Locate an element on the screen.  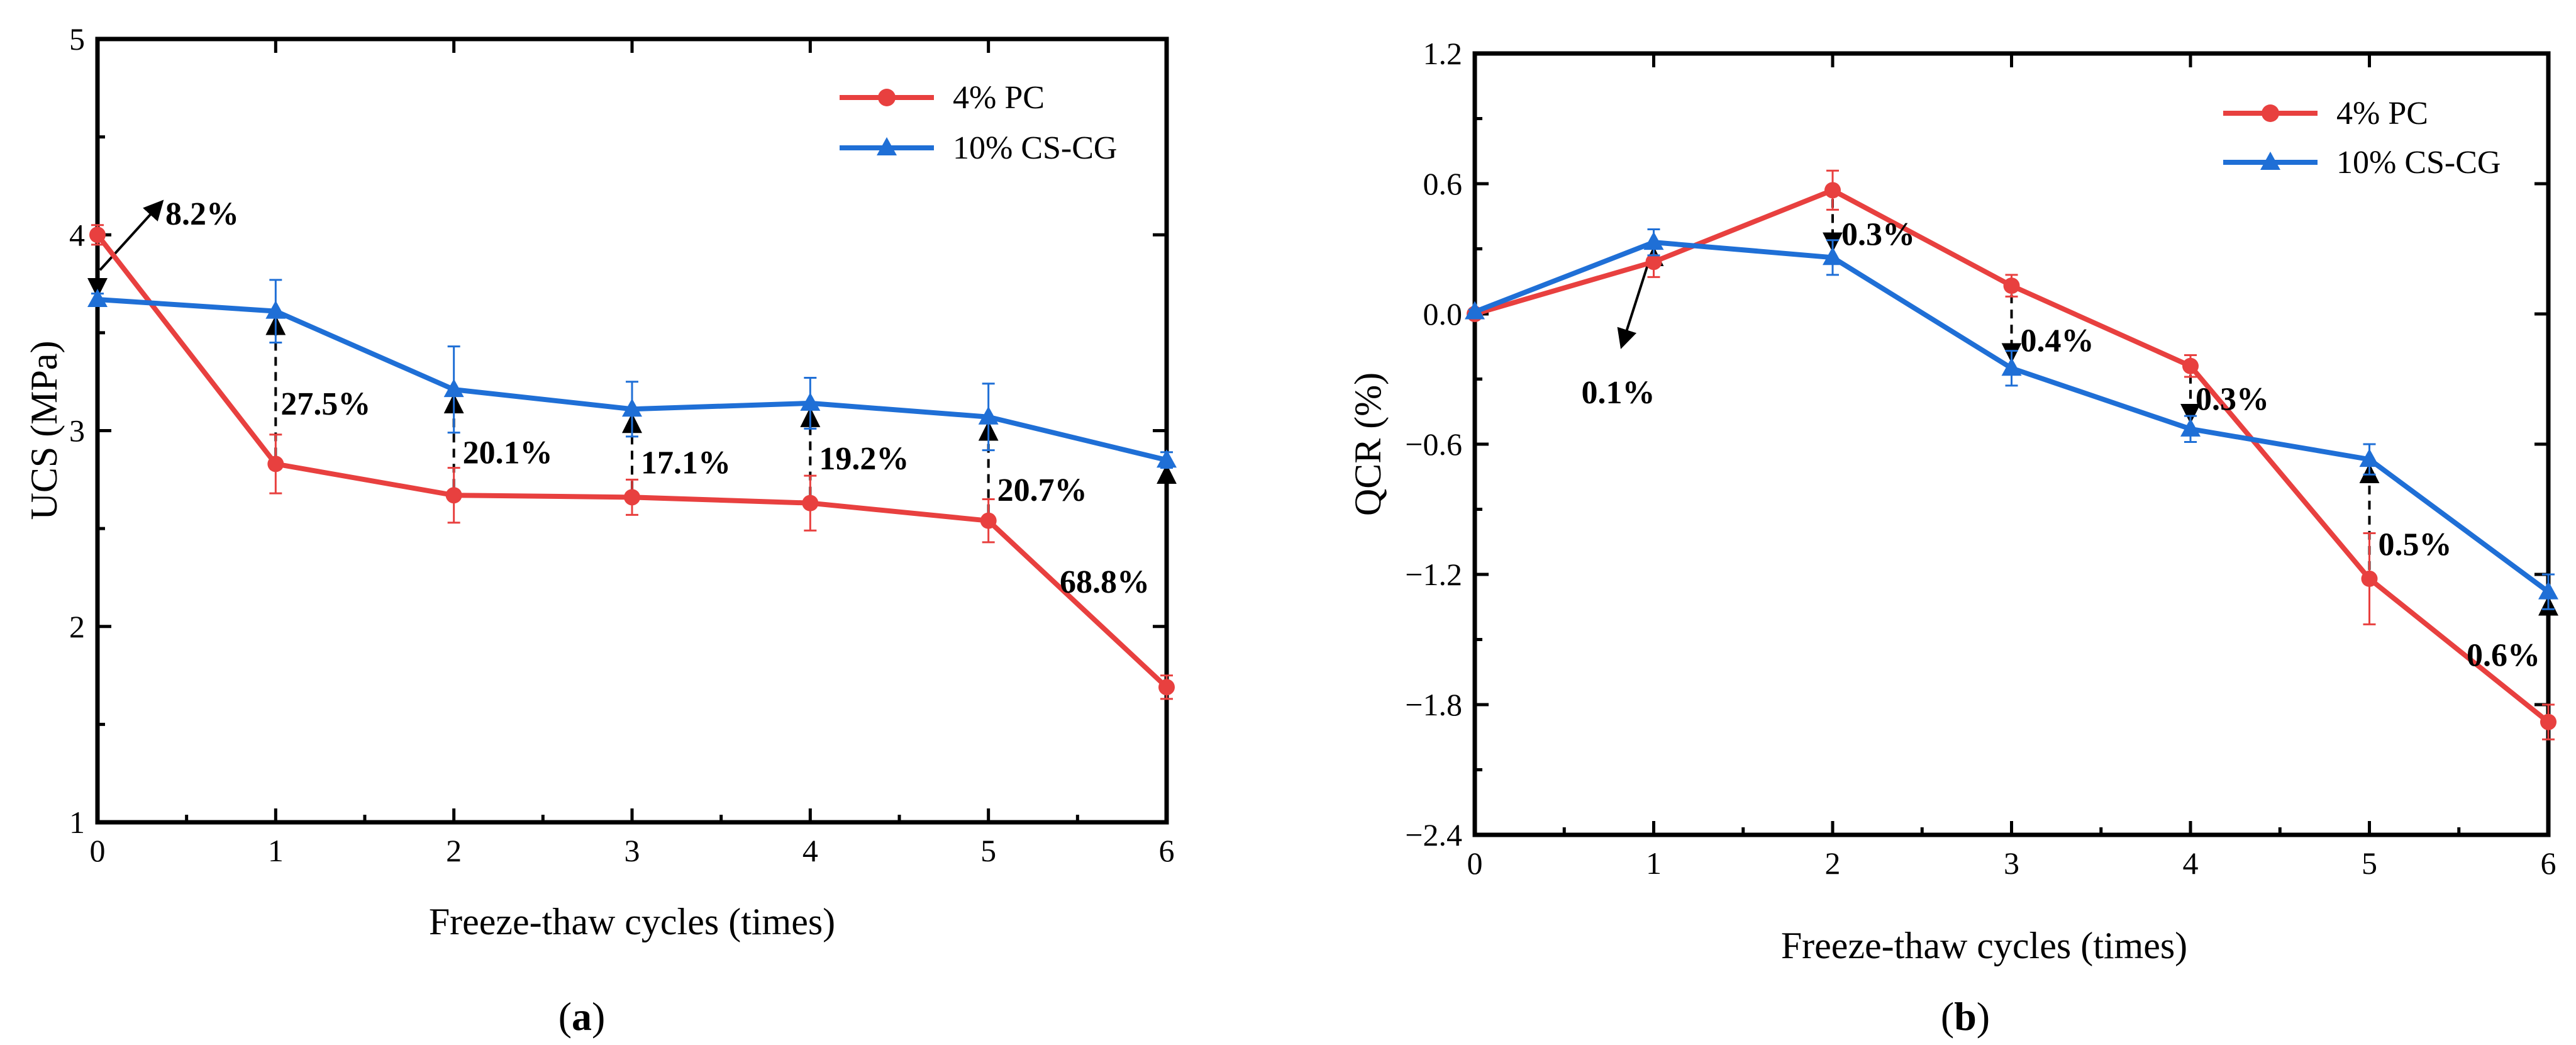
legend-b-pc-marker is located at coordinates (2270, 113).